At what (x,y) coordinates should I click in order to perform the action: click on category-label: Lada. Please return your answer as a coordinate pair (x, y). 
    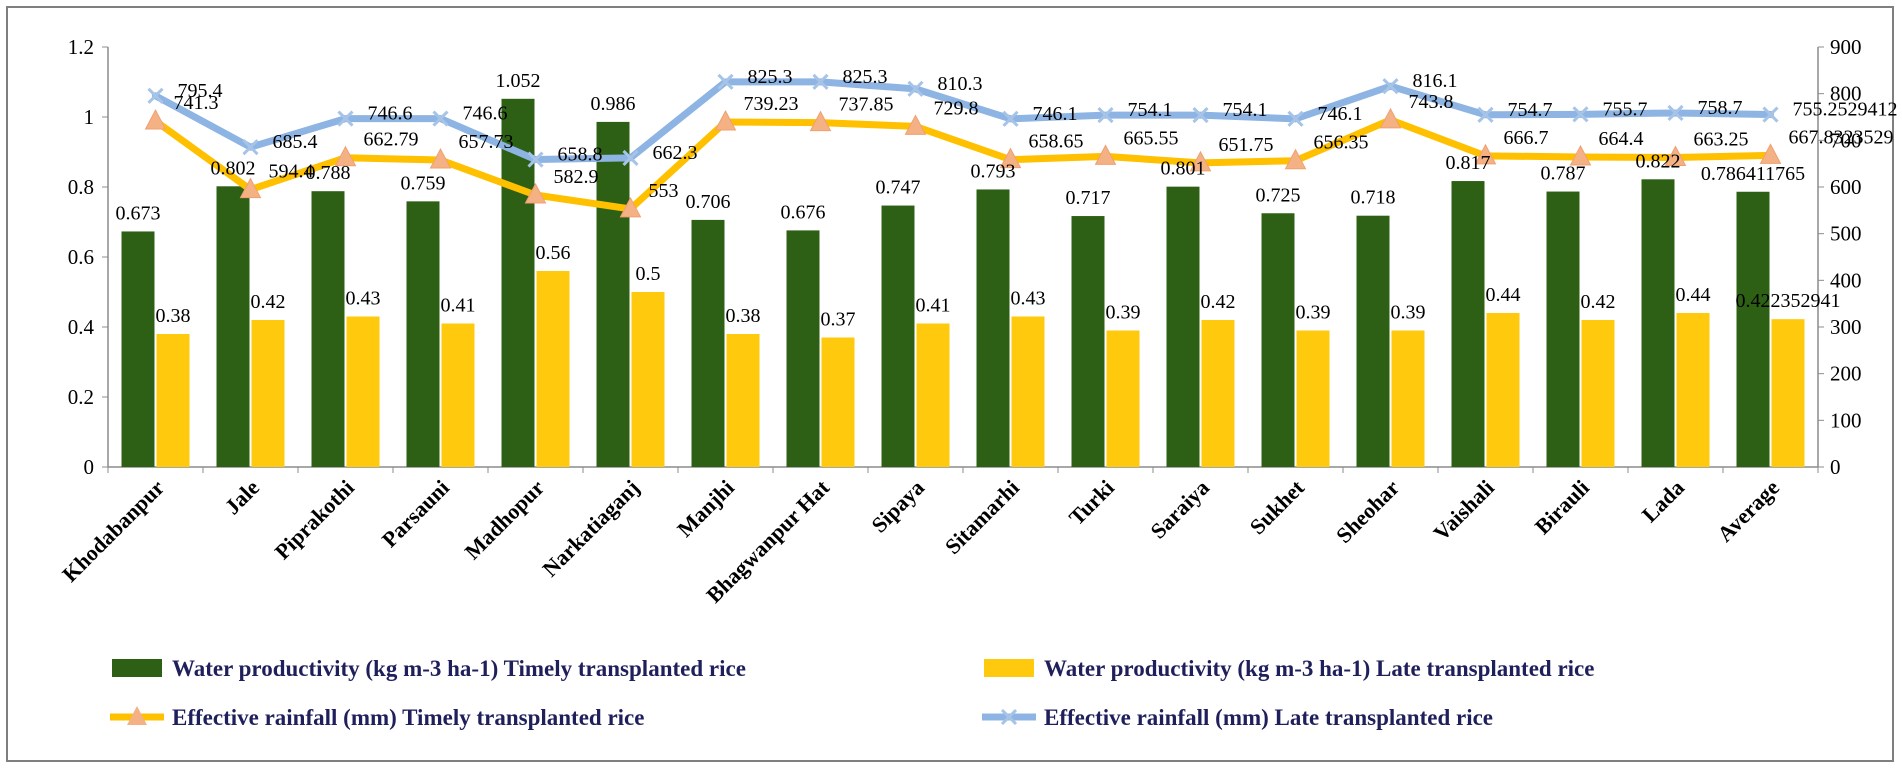
    Looking at the image, I should click on (1663, 501).